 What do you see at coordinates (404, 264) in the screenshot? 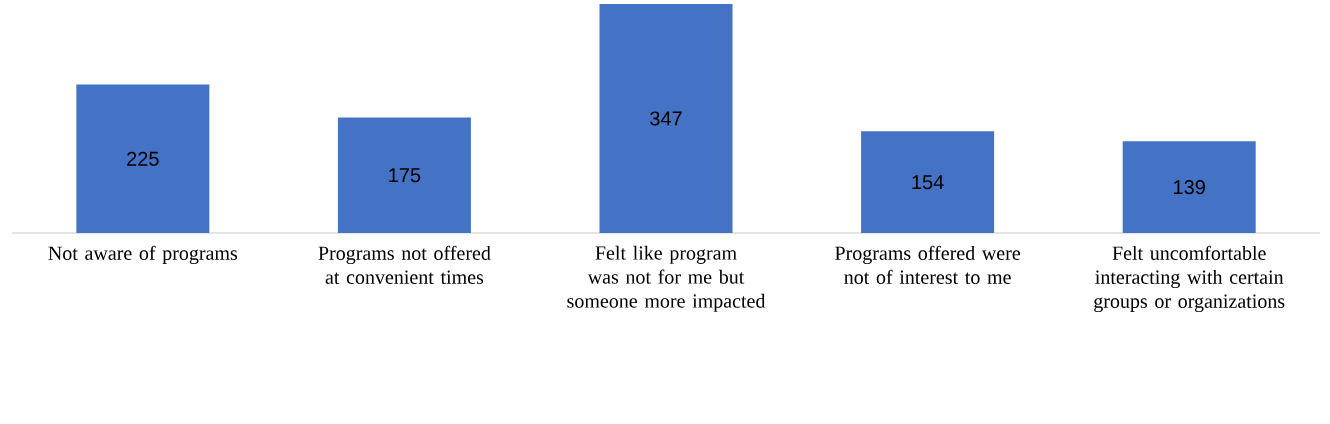
I see `x-tick-label: Programs not offered at convenient times` at bounding box center [404, 264].